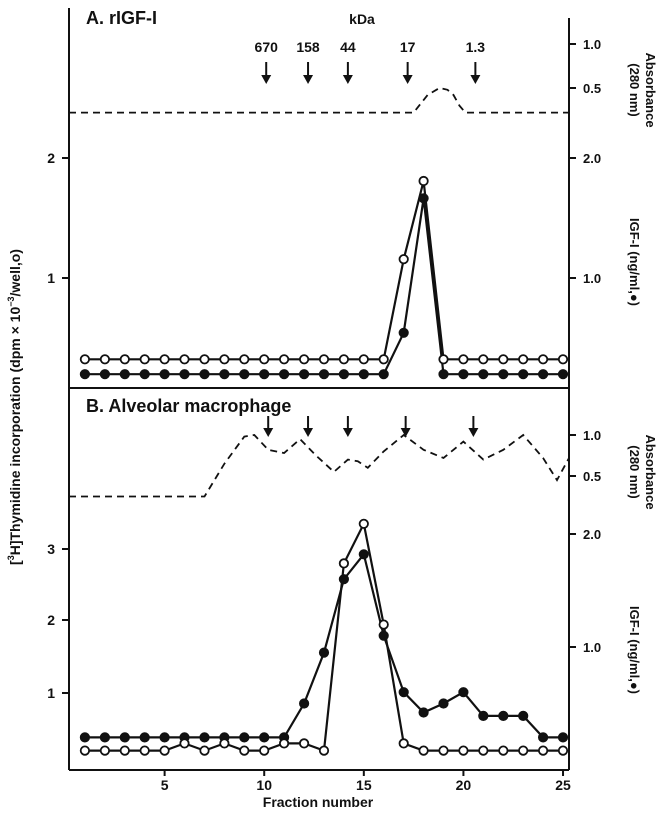 The image size is (667, 814). What do you see at coordinates (264, 785) in the screenshot?
I see `panel-b-x-tick-label-1: 10` at bounding box center [264, 785].